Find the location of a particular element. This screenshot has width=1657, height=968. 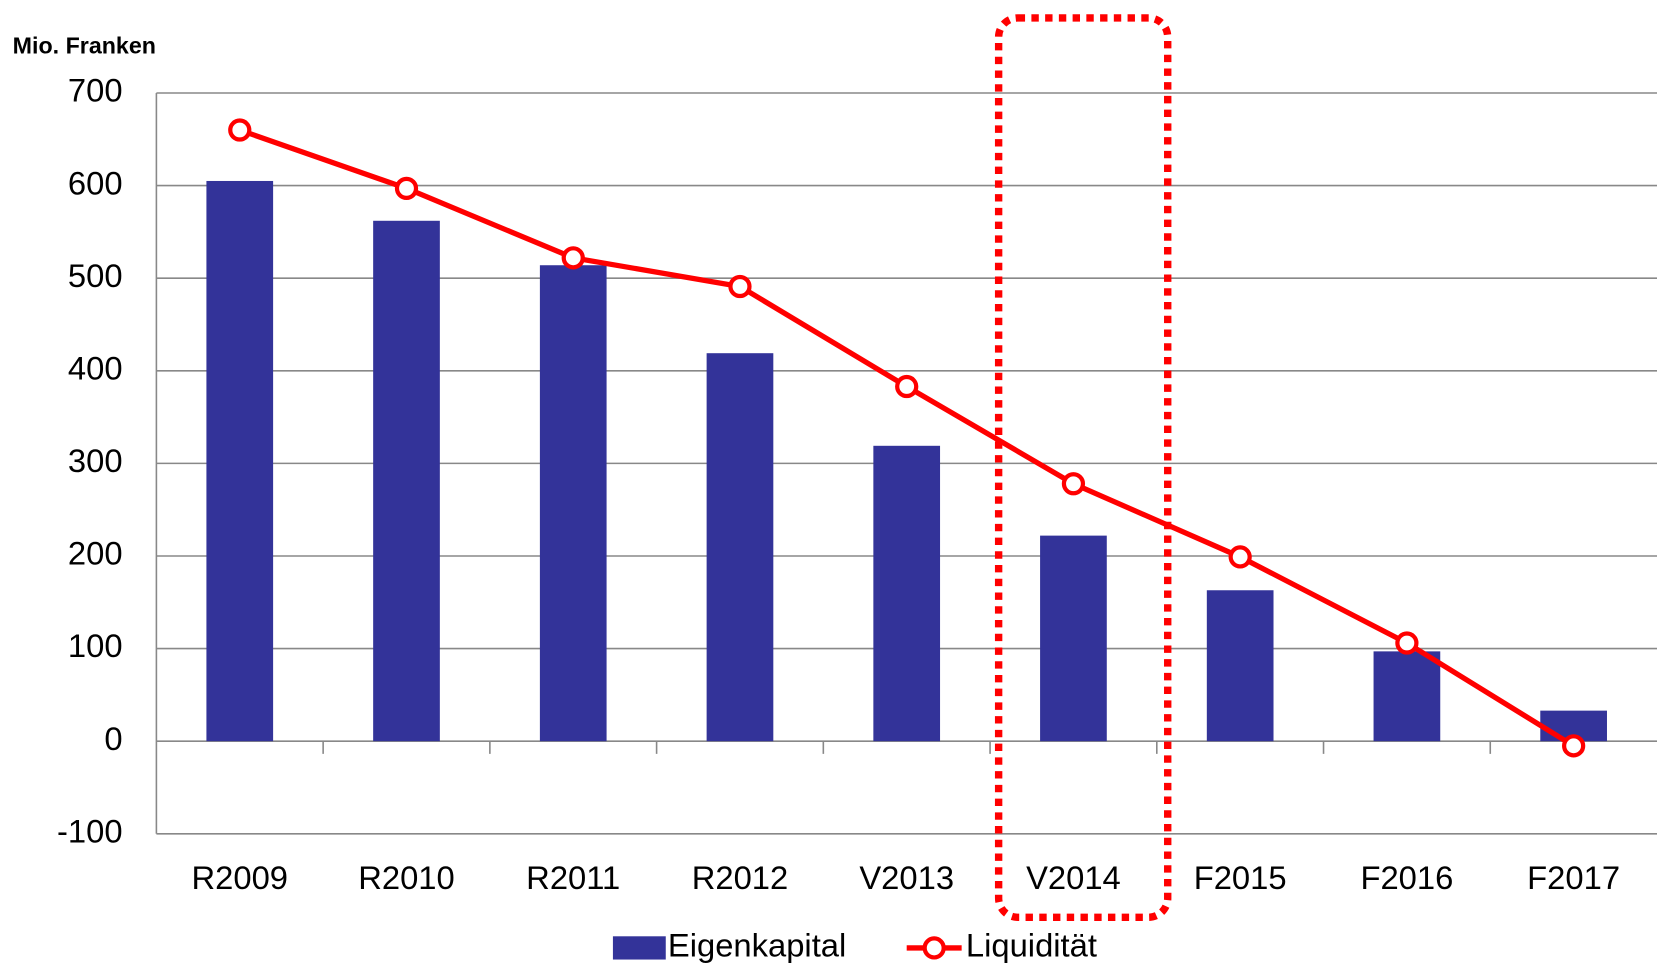

x-tick-label: V2014 is located at coordinates (1073, 877).